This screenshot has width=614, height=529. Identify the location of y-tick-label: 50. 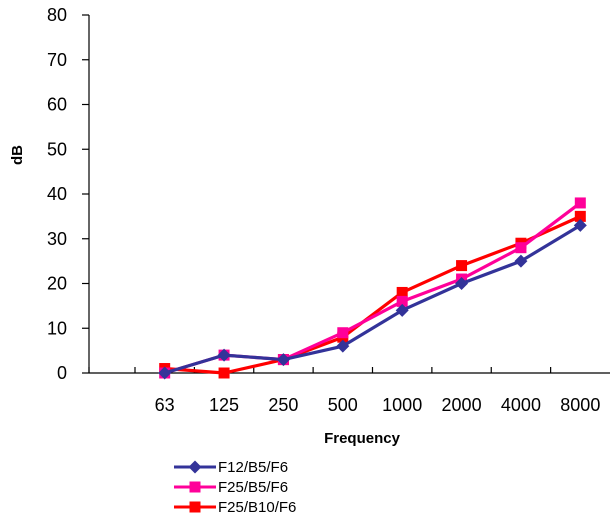
(57, 149).